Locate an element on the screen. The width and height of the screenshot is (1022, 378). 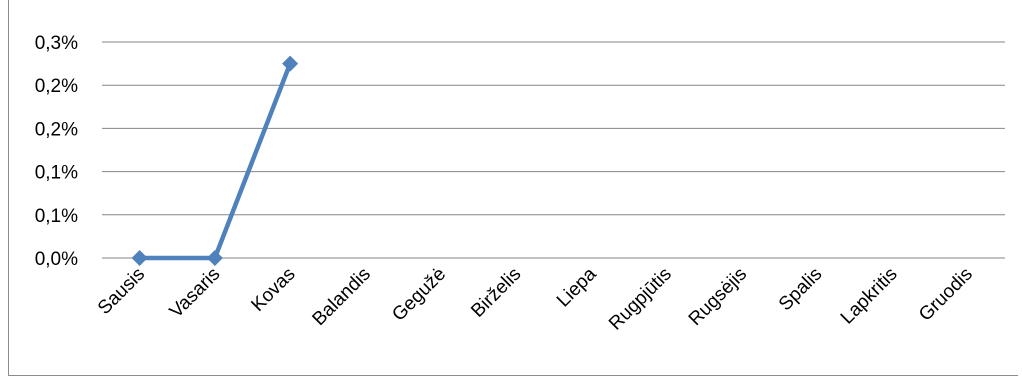
x-tick-label: Birželis is located at coordinates (496, 293).